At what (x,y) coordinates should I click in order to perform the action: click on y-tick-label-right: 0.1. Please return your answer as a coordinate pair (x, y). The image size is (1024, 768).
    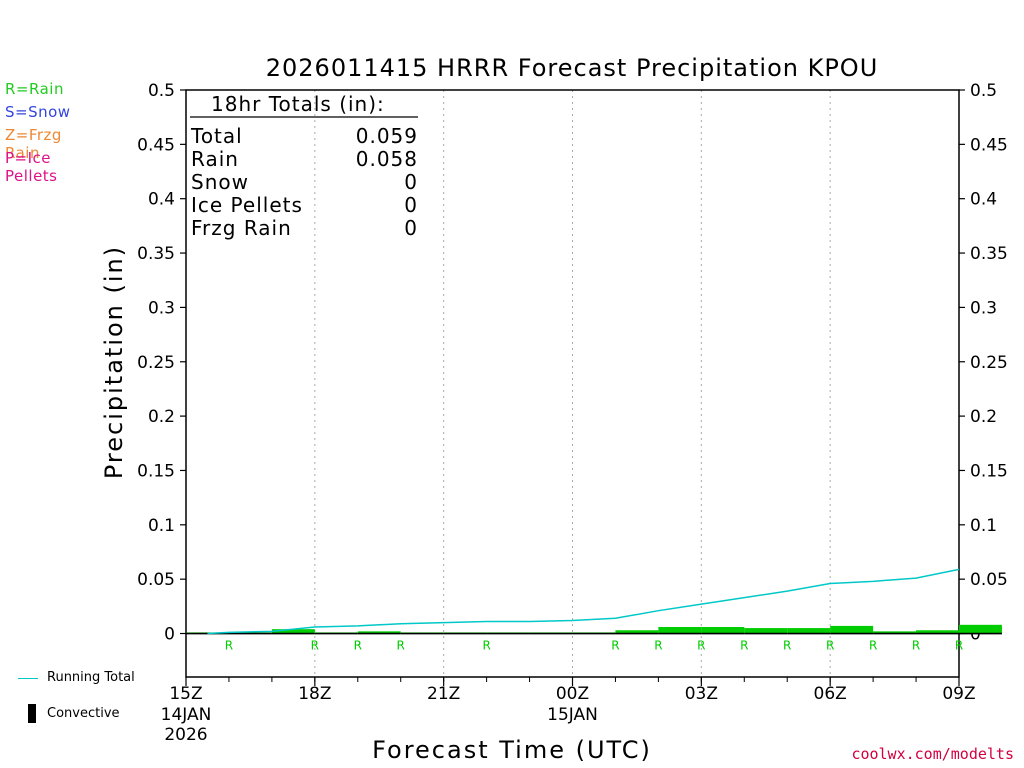
    Looking at the image, I should click on (983, 526).